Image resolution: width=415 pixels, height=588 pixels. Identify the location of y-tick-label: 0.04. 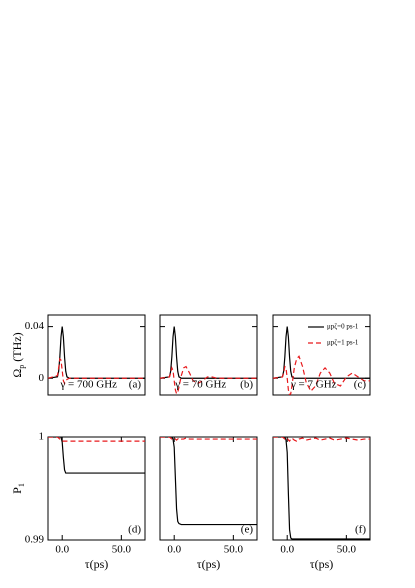
(35, 326).